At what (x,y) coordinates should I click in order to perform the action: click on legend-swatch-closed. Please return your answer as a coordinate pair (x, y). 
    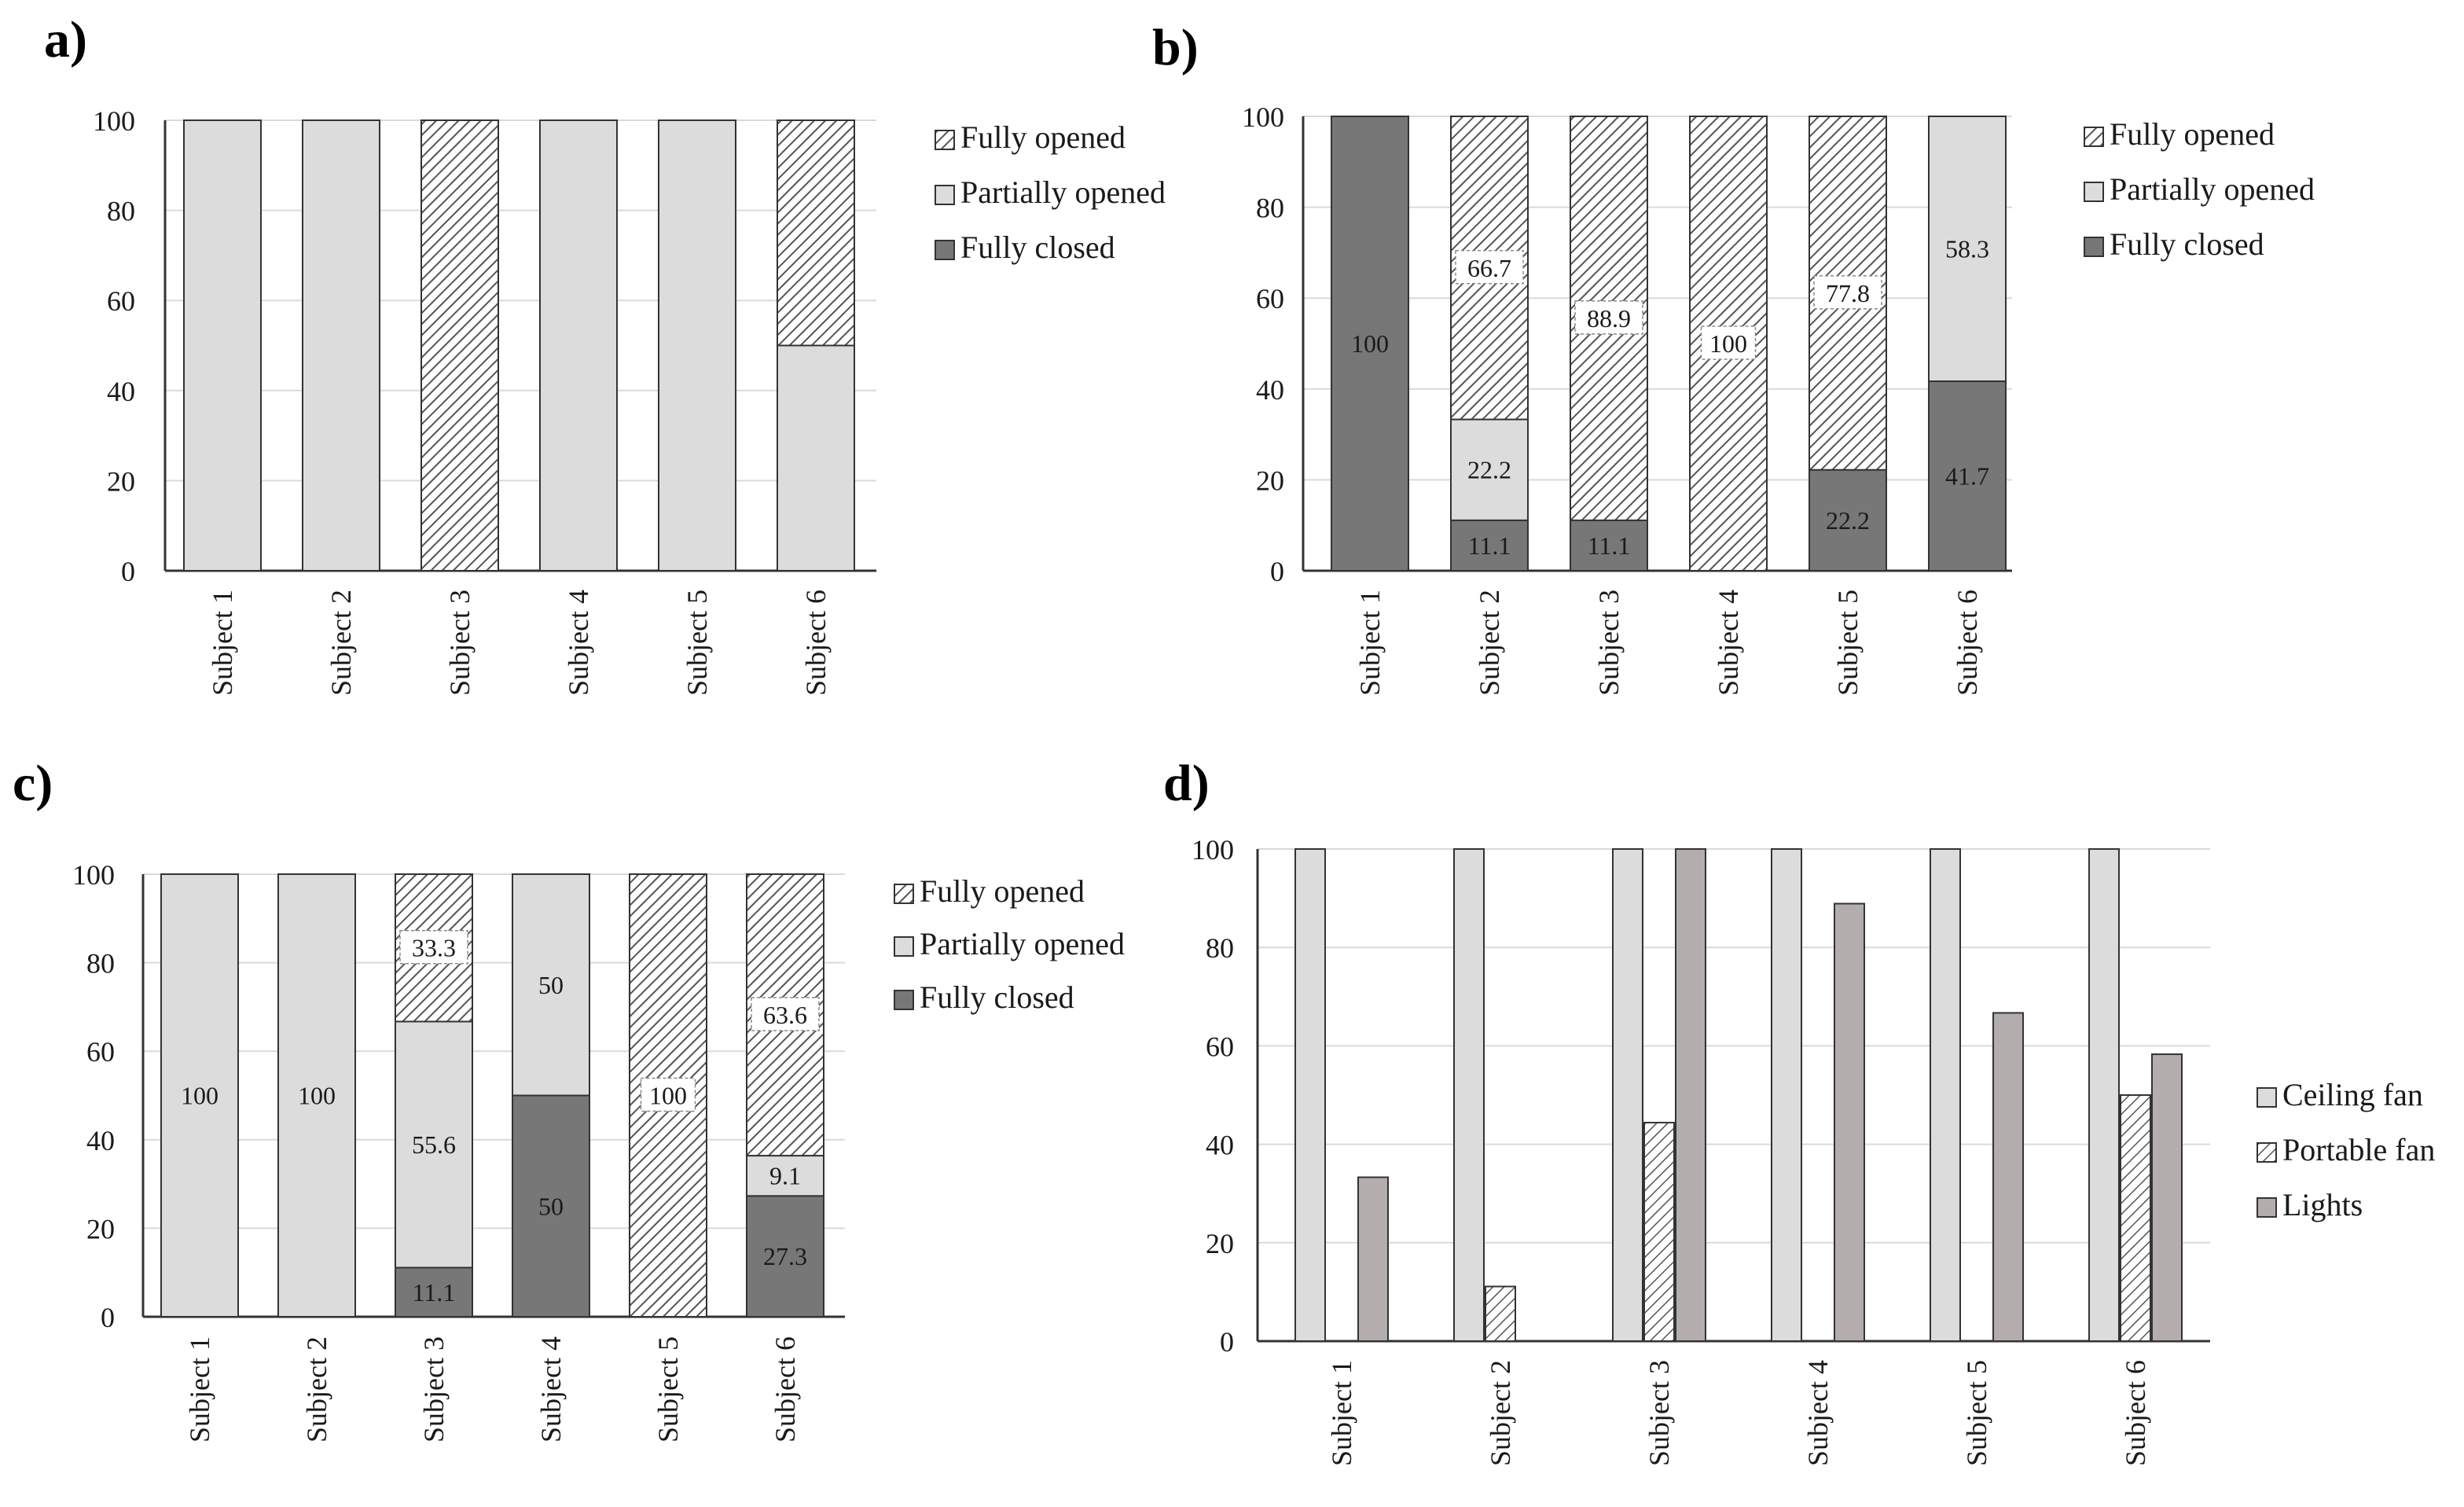
    Looking at the image, I should click on (904, 1000).